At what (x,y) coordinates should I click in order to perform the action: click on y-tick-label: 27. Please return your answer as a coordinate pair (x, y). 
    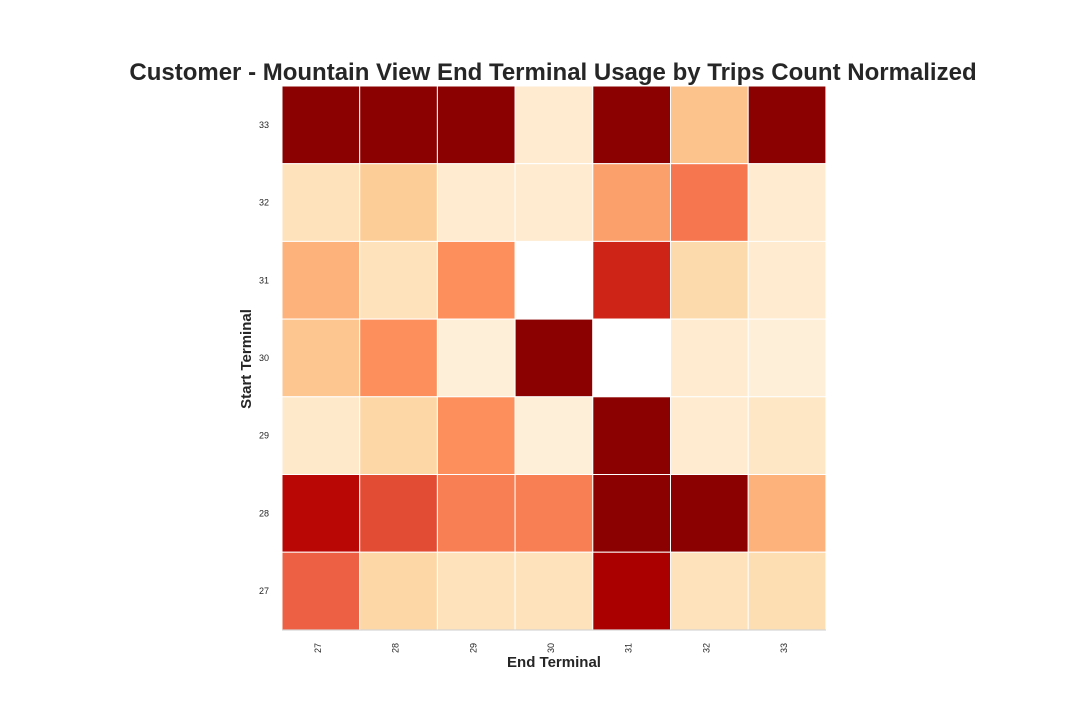
    Looking at the image, I should click on (264, 591).